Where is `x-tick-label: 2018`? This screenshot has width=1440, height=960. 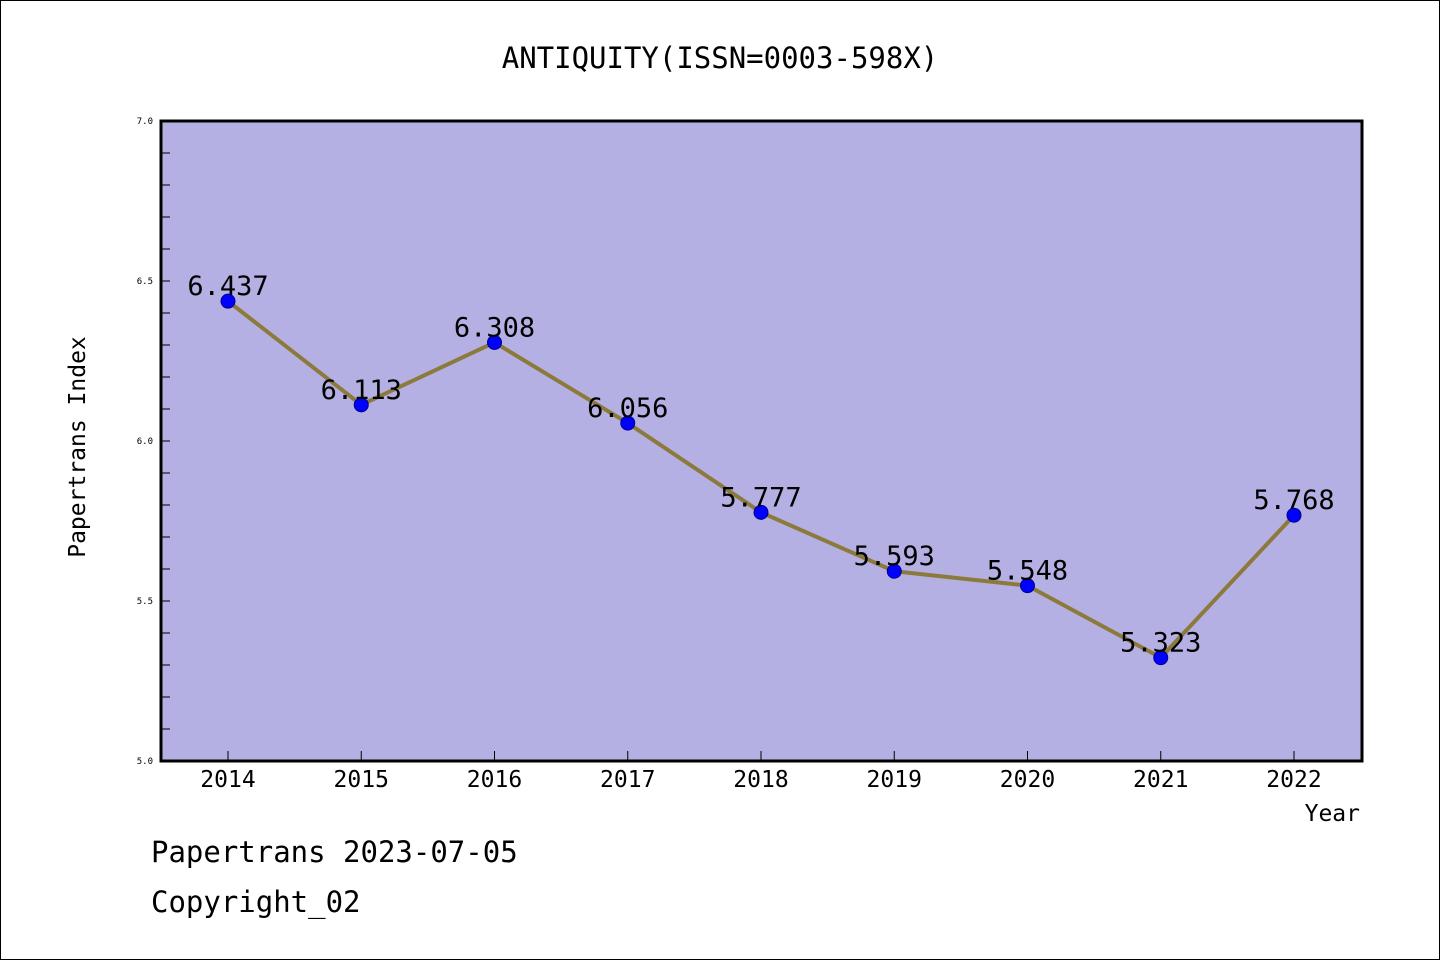
x-tick-label: 2018 is located at coordinates (760, 780).